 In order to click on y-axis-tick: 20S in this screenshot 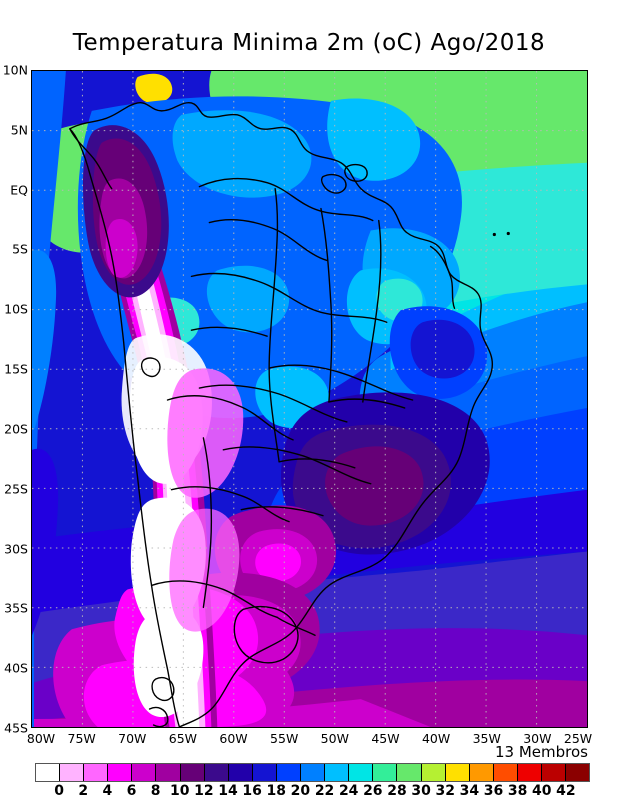, I will do `click(16, 429)`.